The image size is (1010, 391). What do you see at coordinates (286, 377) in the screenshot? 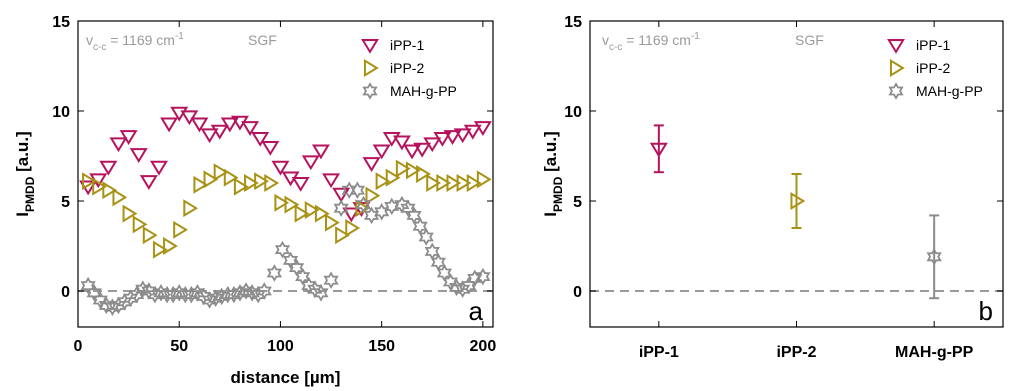
I see `x-axis-label: distance [µm]` at bounding box center [286, 377].